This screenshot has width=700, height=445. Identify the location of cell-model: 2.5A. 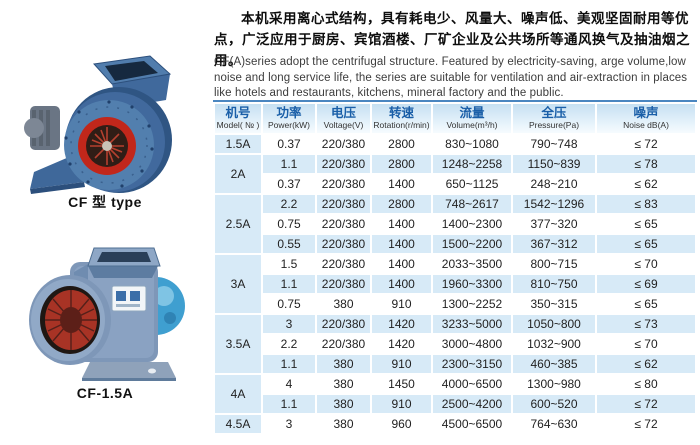
(238, 224).